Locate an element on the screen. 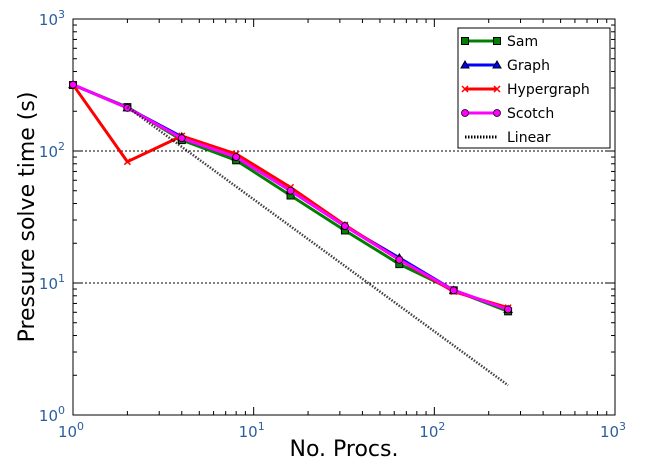  legend-entry: Hypergraph is located at coordinates (525, 90).